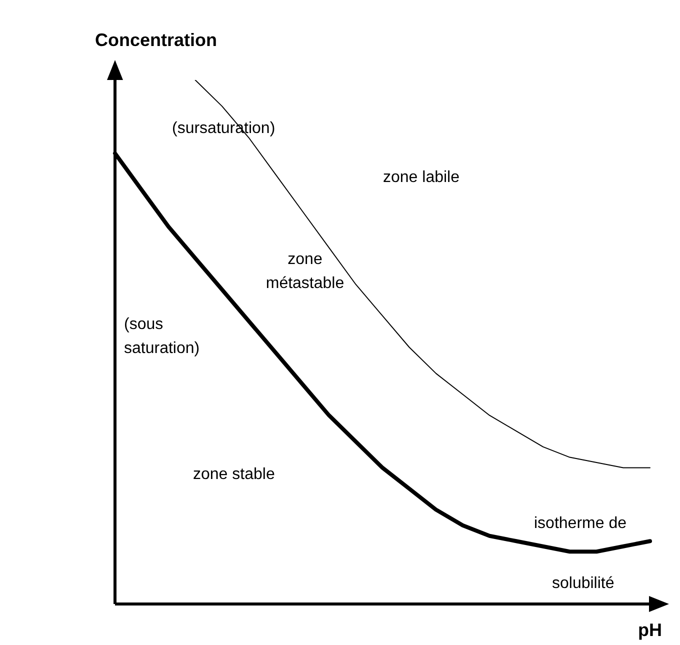  I want to click on annotation: solubilité, so click(584, 584).